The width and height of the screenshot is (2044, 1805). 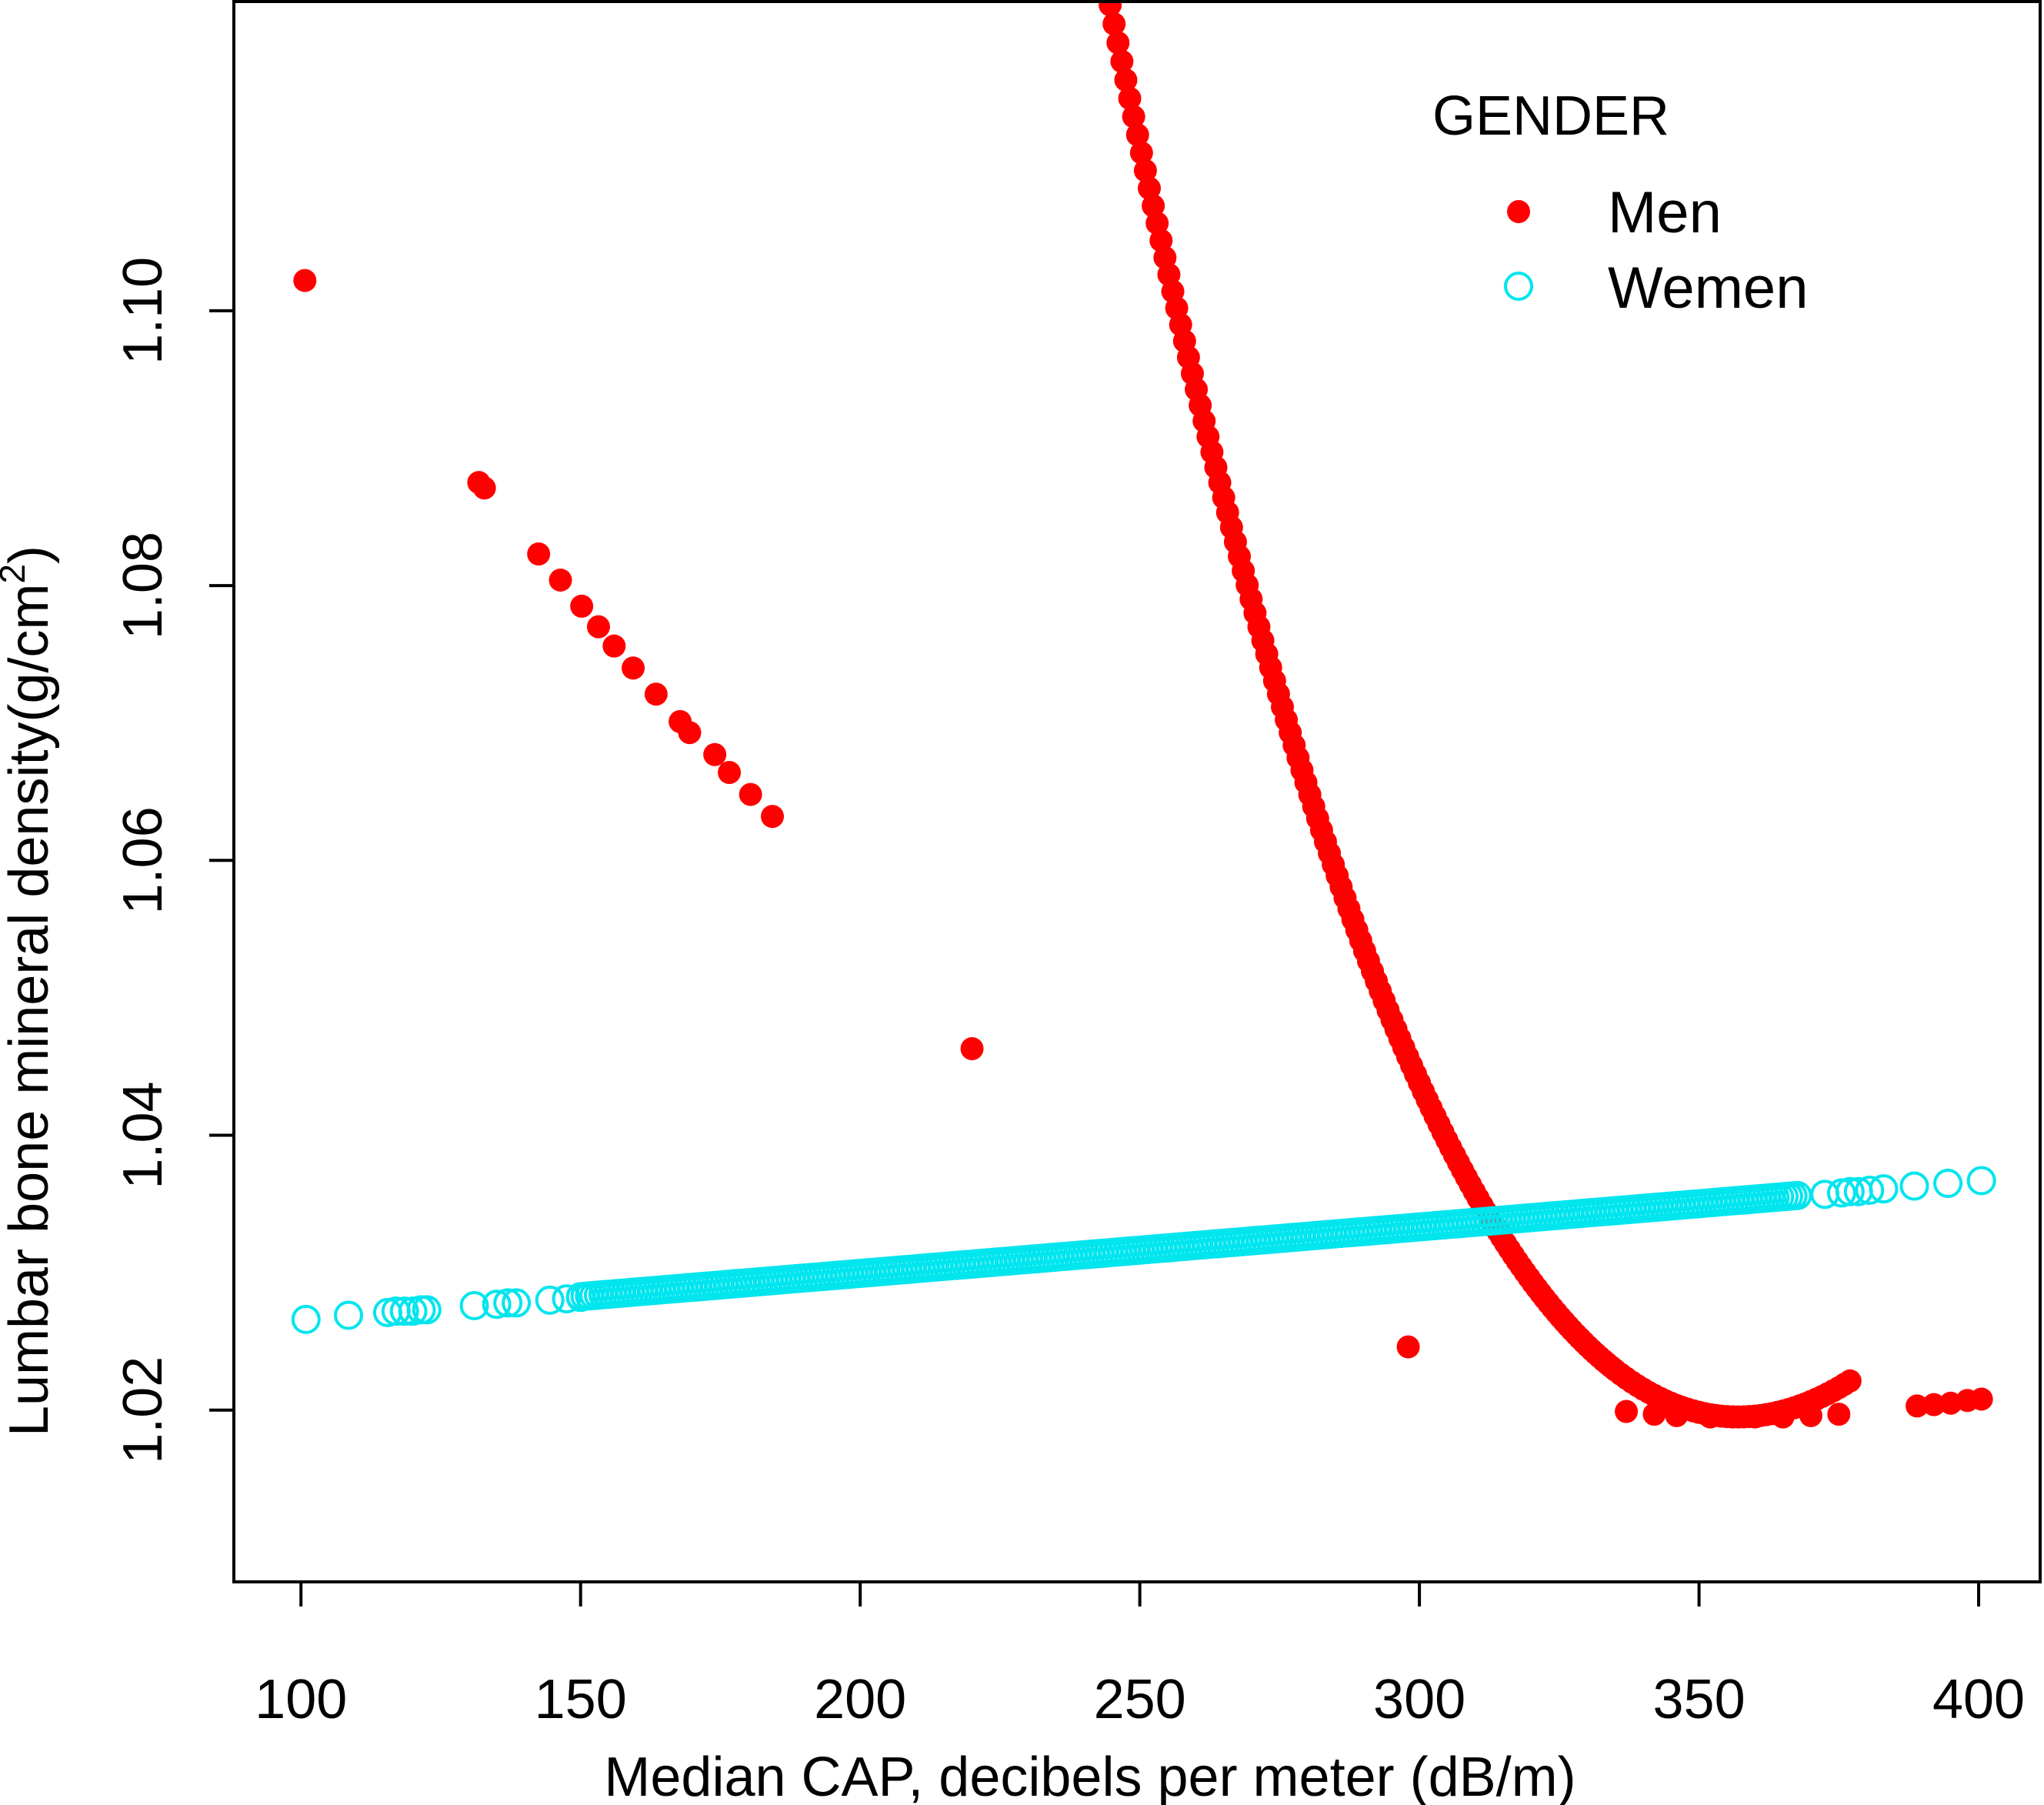 What do you see at coordinates (30, 555) in the screenshot?
I see `y-axis-title-end: )` at bounding box center [30, 555].